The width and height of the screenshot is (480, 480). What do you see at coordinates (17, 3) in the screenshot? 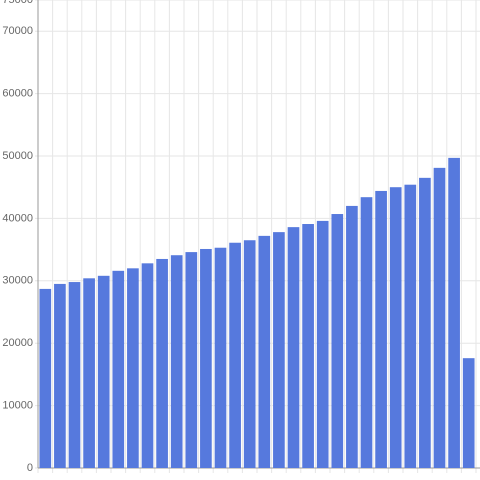
I see `y-tick-label: 75000` at bounding box center [17, 3].